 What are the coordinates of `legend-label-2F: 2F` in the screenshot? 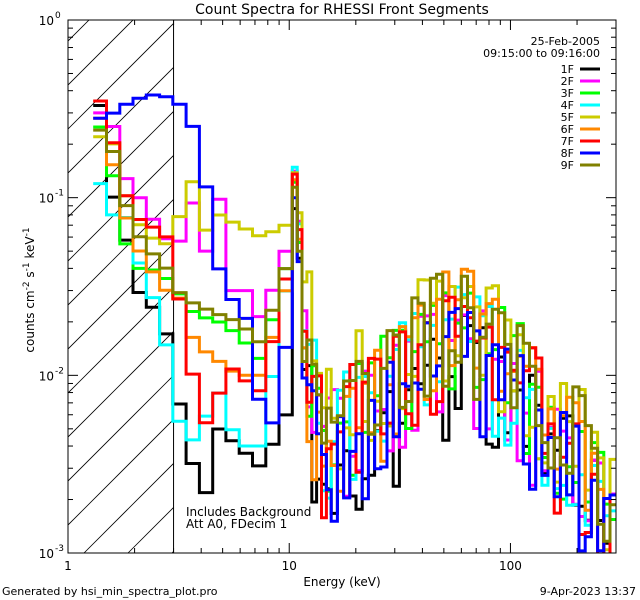 It's located at (567, 81).